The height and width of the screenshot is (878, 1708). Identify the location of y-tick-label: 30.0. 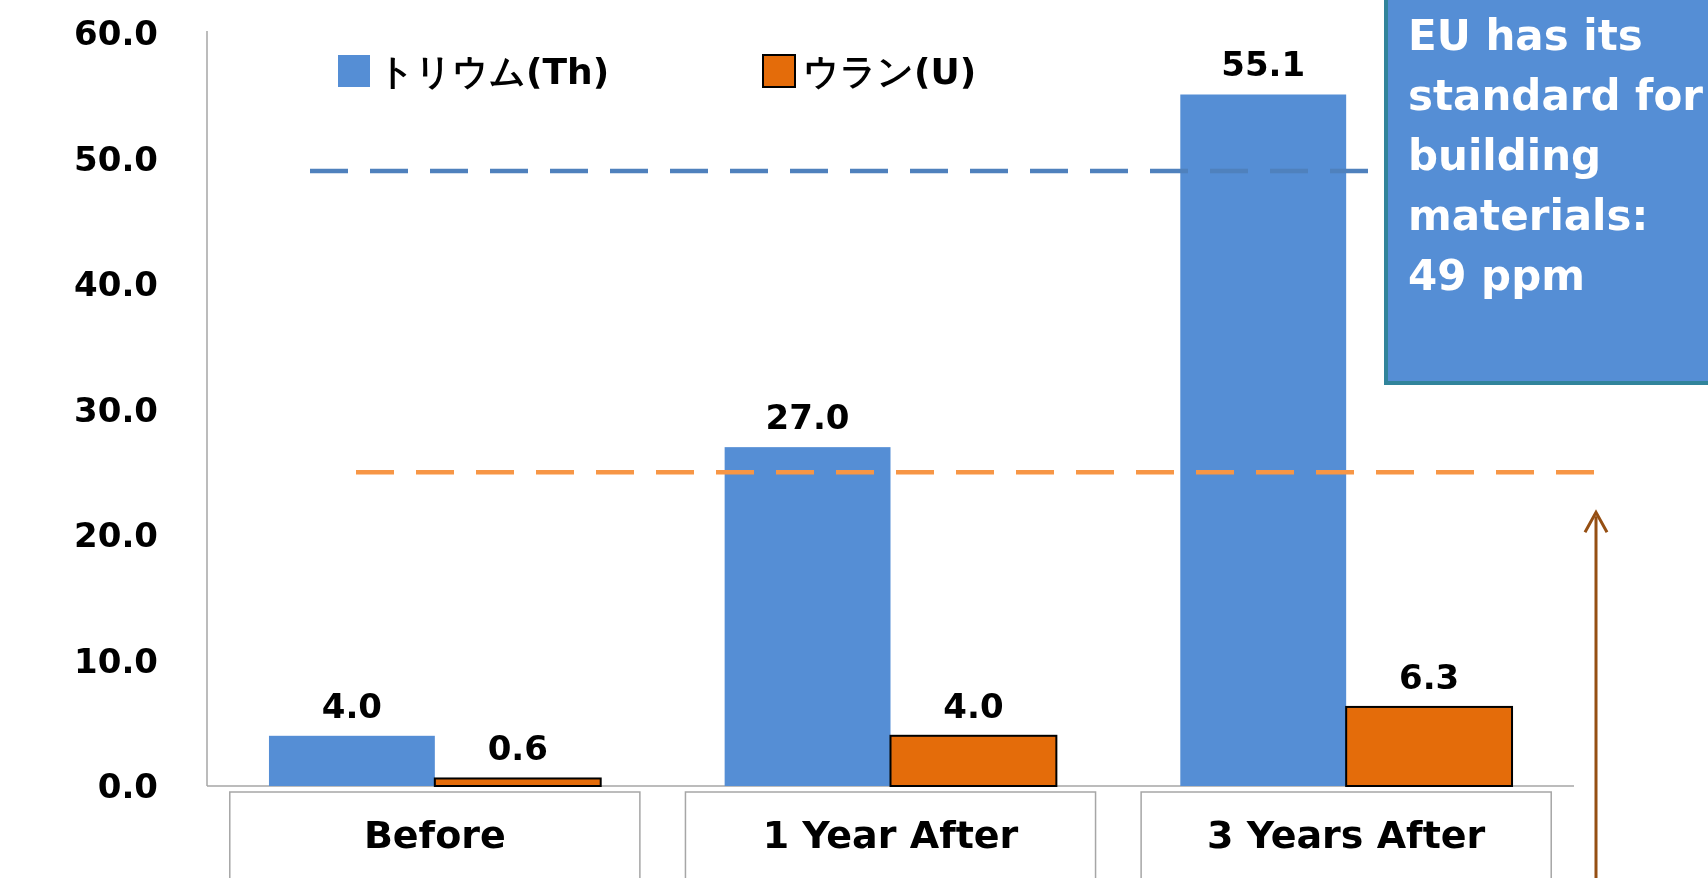
(116, 409).